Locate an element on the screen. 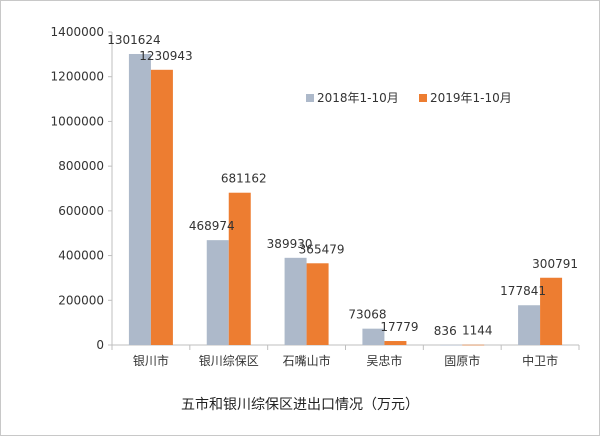 The height and width of the screenshot is (439, 600). data-label-series-2: 1144 is located at coordinates (477, 331).